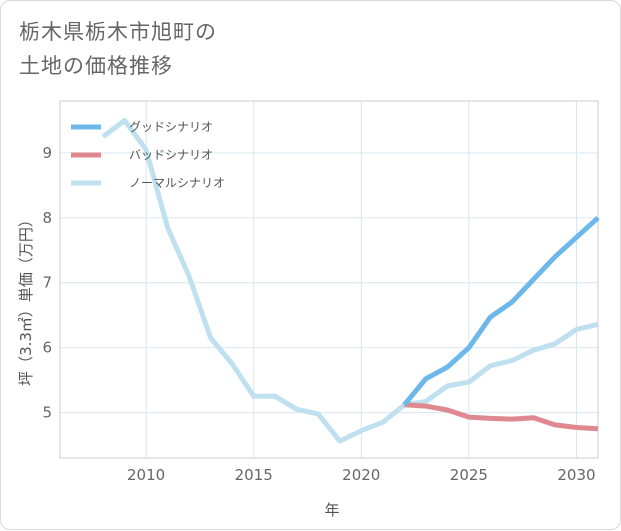 The height and width of the screenshot is (531, 621). I want to click on y-tick-label: 8, so click(47, 218).